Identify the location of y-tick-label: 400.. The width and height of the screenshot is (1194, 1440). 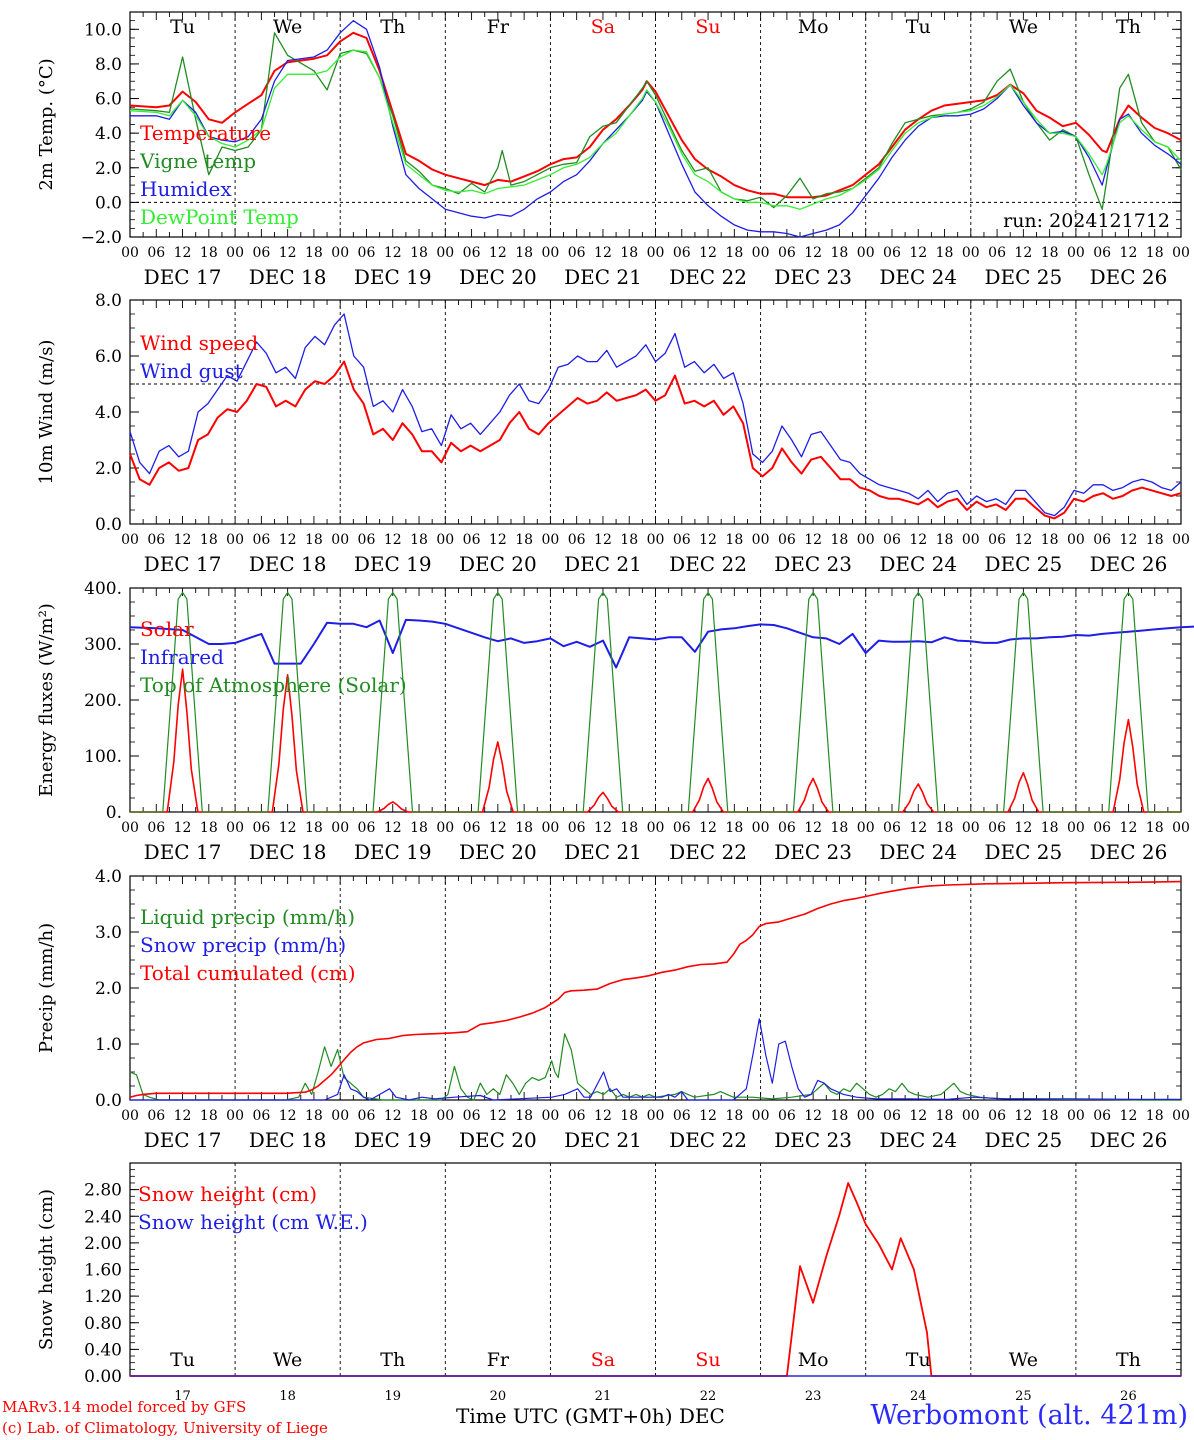
(103, 589).